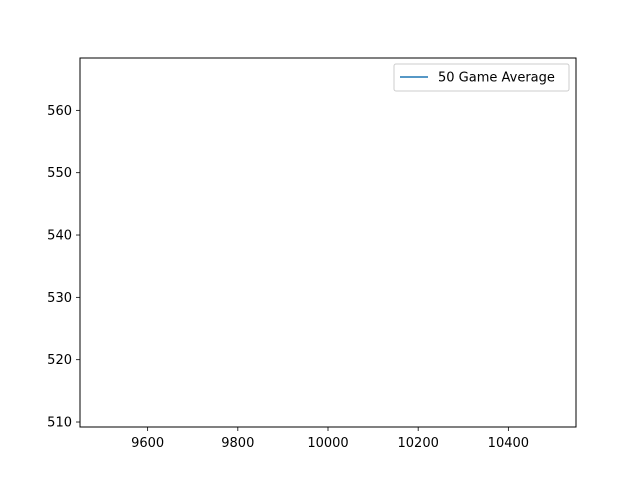 The width and height of the screenshot is (640, 480). What do you see at coordinates (59, 298) in the screenshot?
I see `y-tick-label: 530` at bounding box center [59, 298].